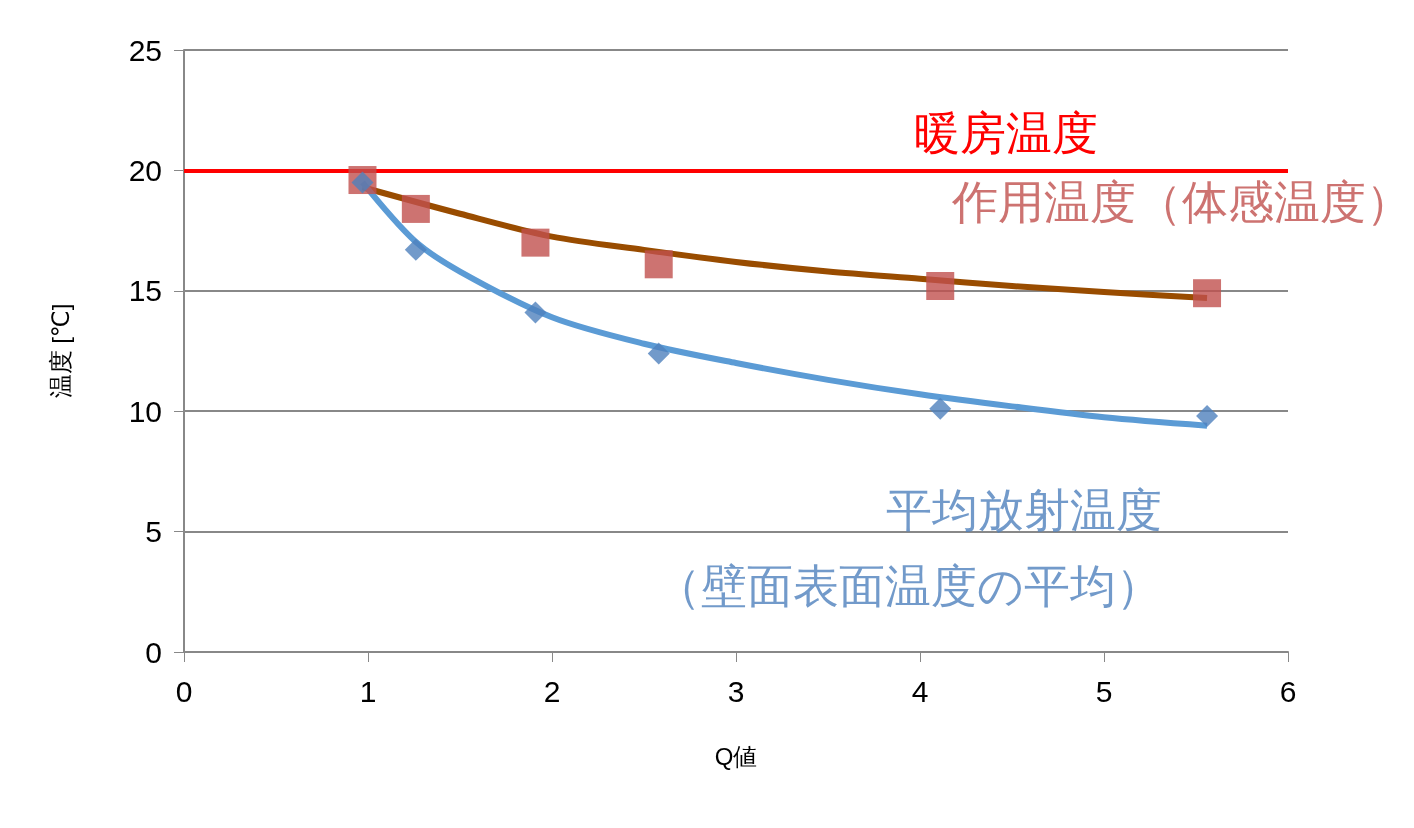  Describe the element at coordinates (920, 691) in the screenshot. I see `x-tick-label: 4` at that location.